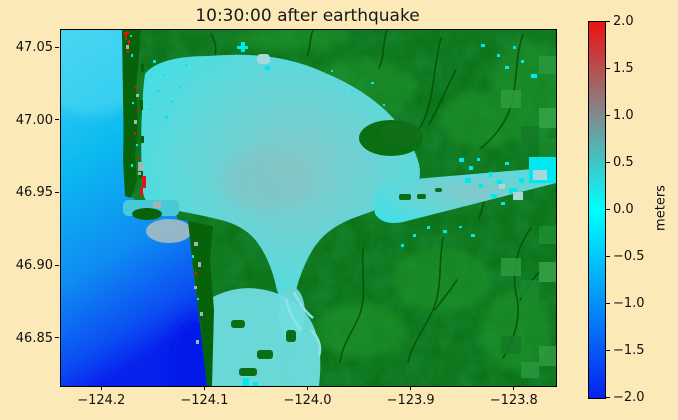  Describe the element at coordinates (402, 127) in the screenshot. I see `shallow-flood-patches` at that location.